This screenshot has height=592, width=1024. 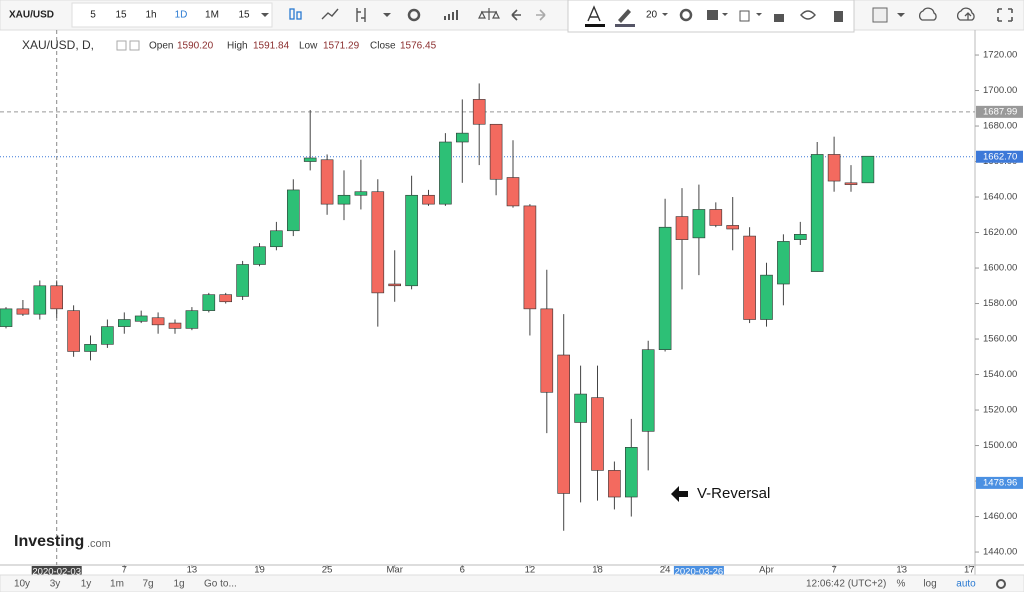 I want to click on y-tick-label: 1600.00, so click(x=1000, y=268).